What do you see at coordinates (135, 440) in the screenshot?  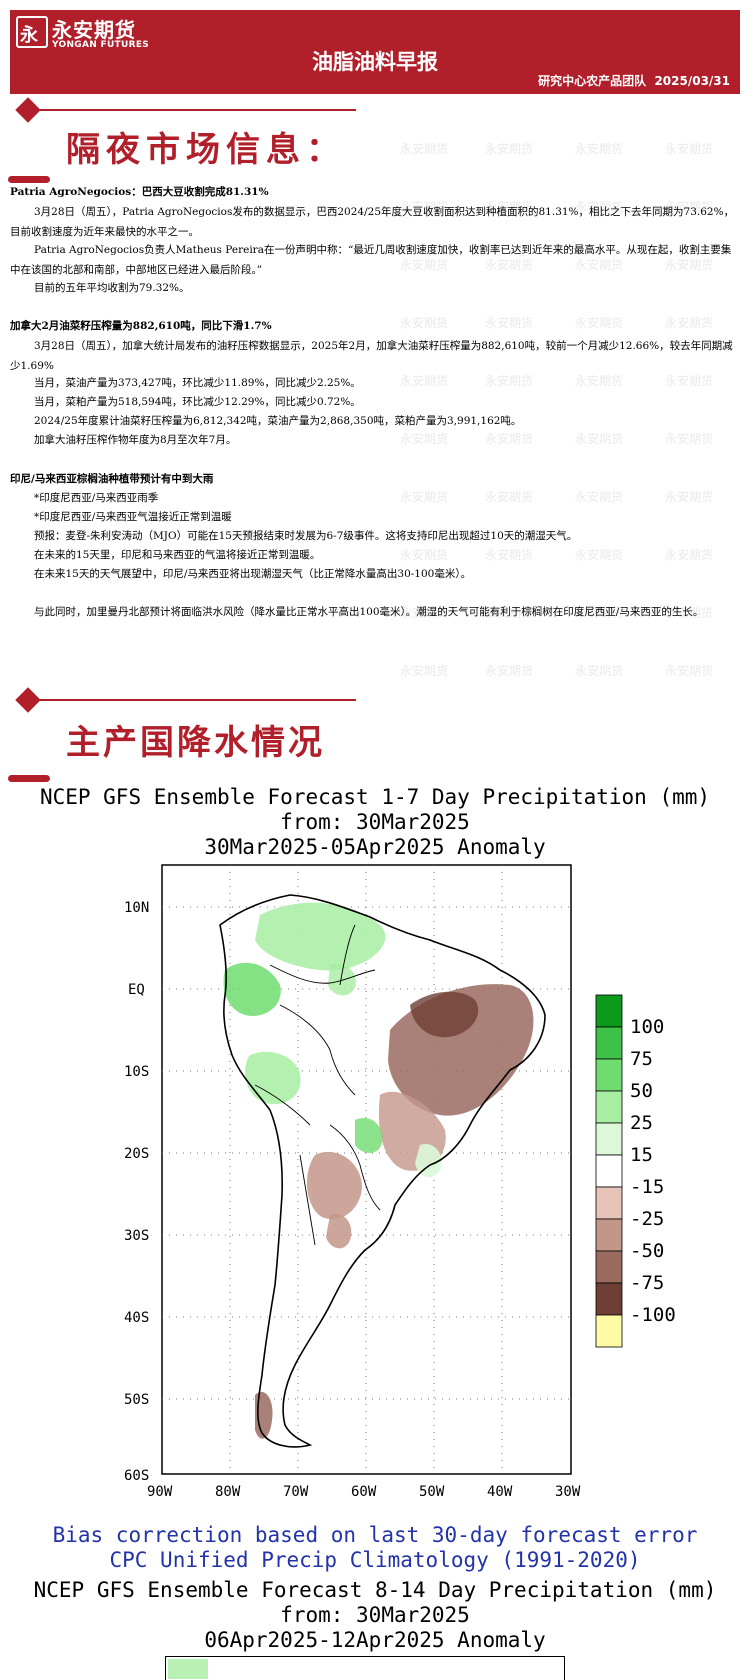 I see `article-paragraph: 加拿大油籽压榨作物年度为8月至次年7月。` at bounding box center [135, 440].